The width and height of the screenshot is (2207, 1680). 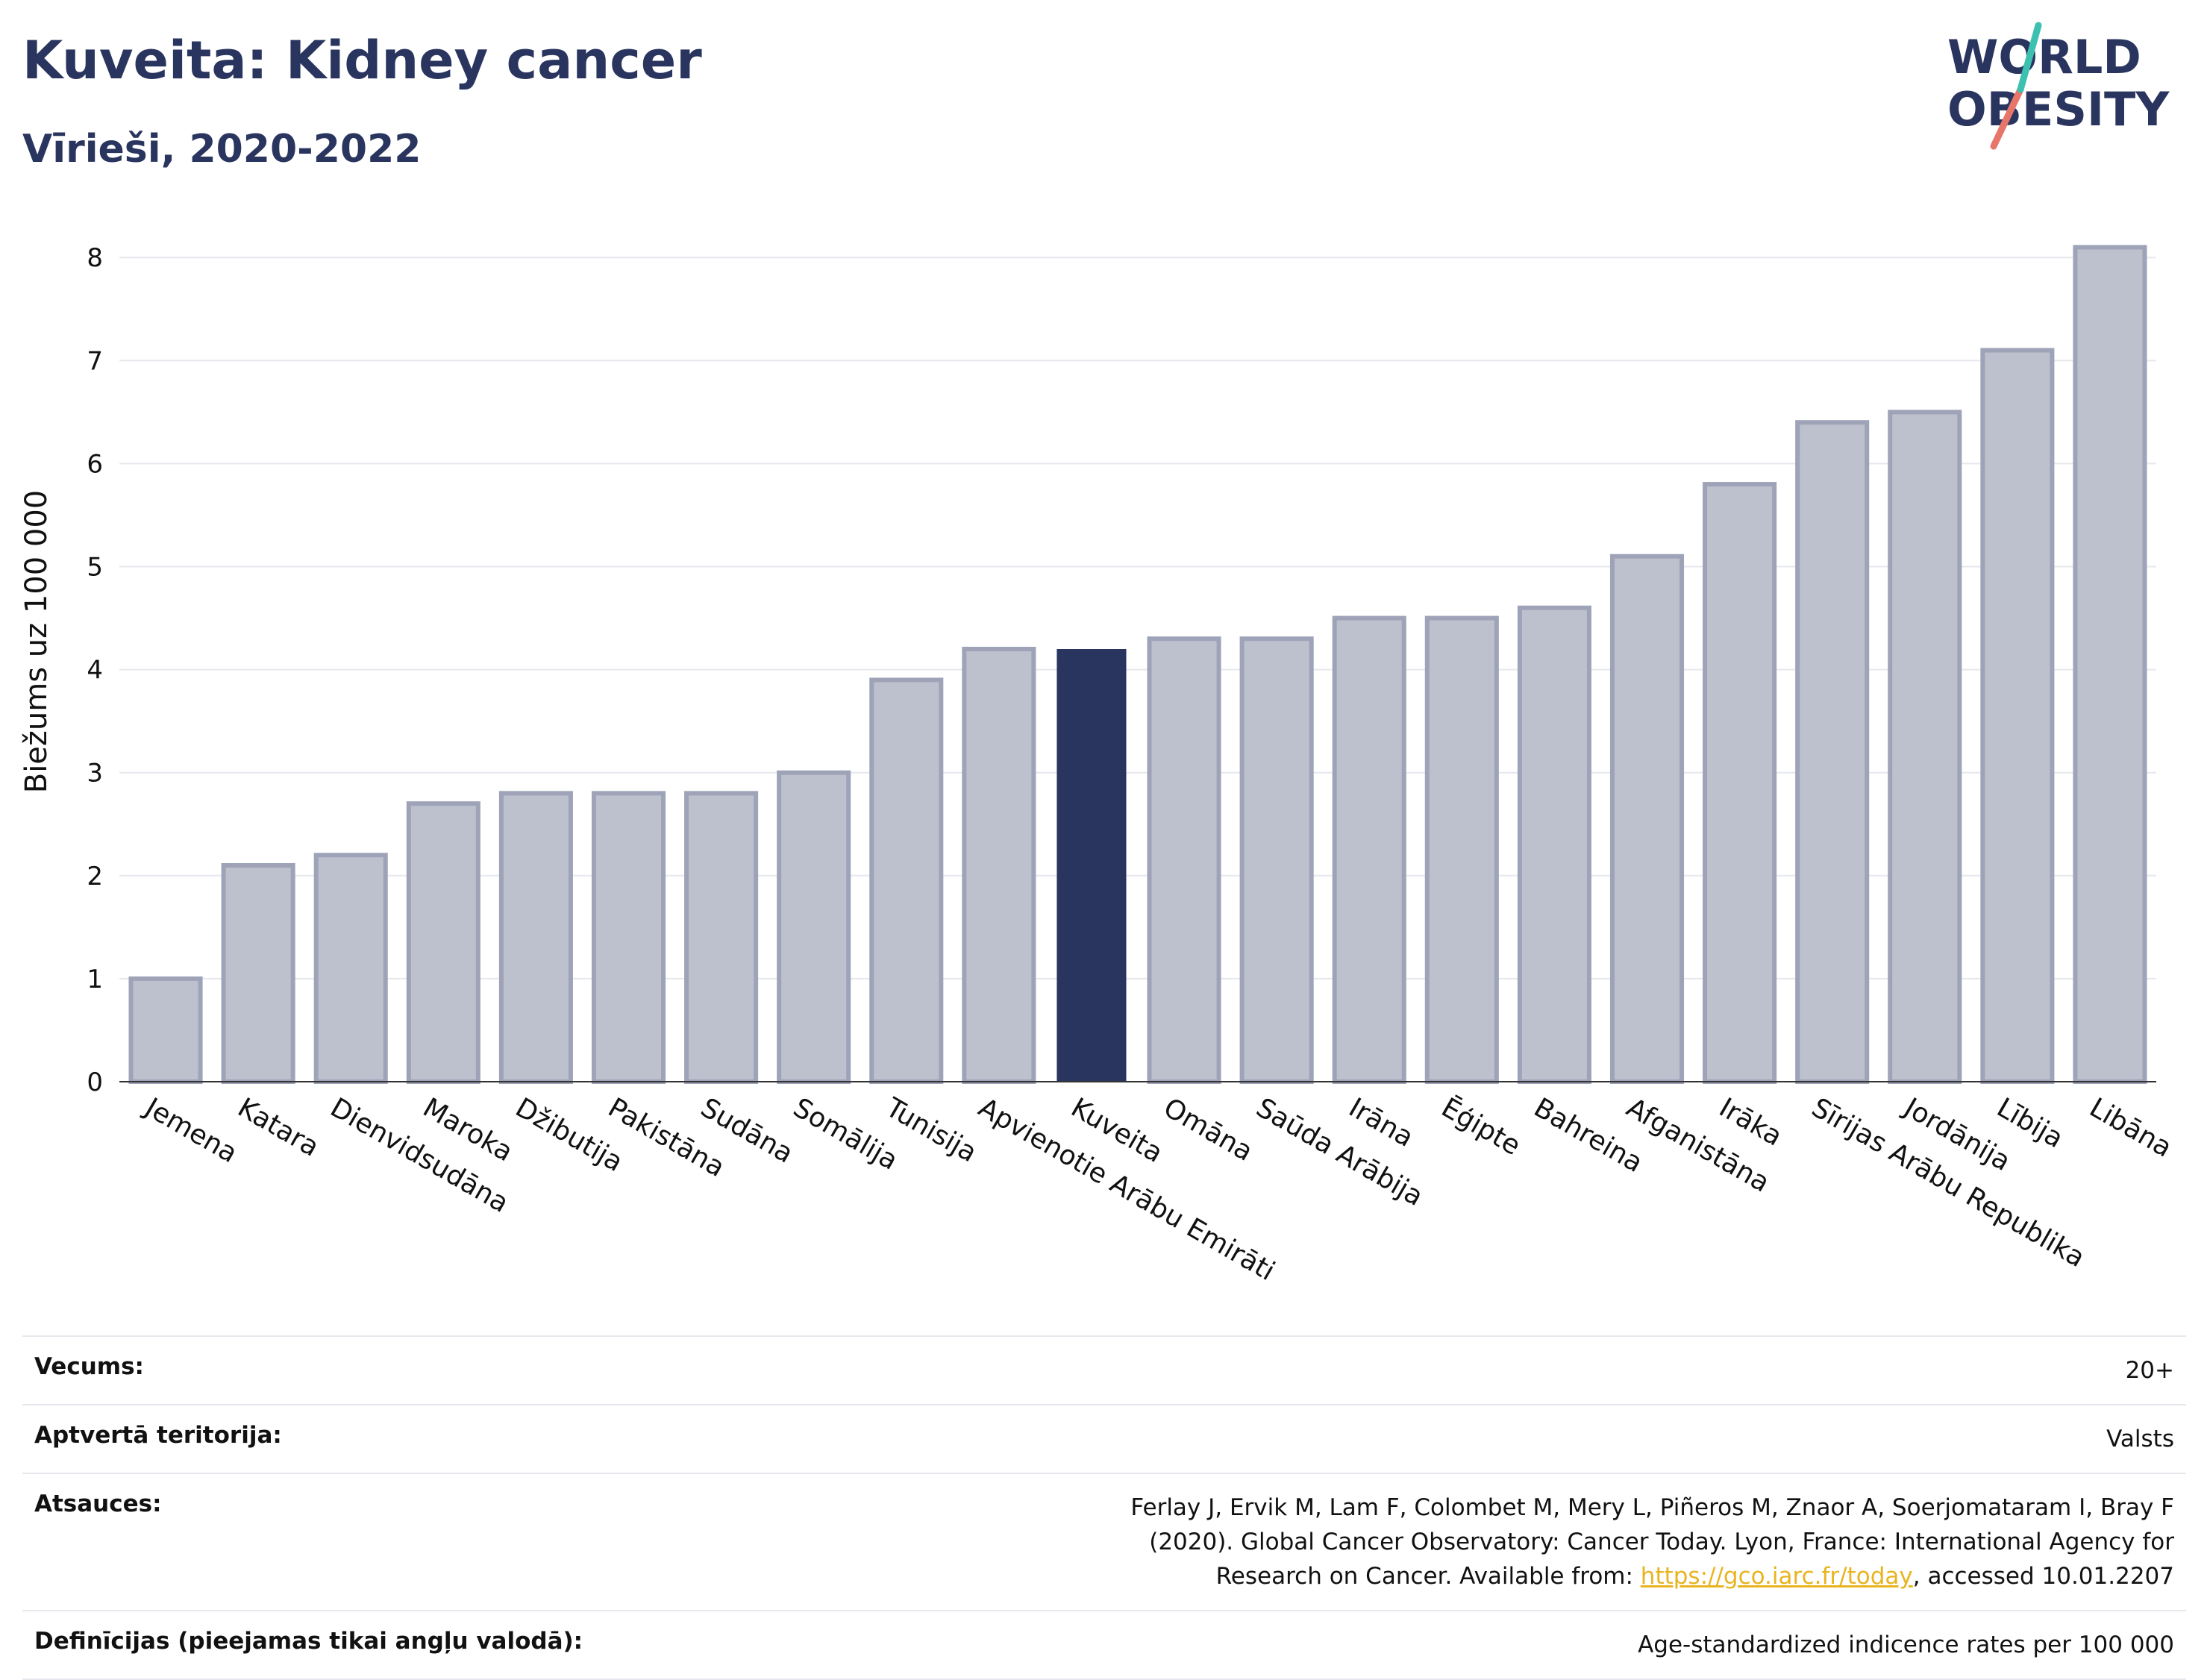 I want to click on bar-dienvidsudāna, so click(x=350, y=968).